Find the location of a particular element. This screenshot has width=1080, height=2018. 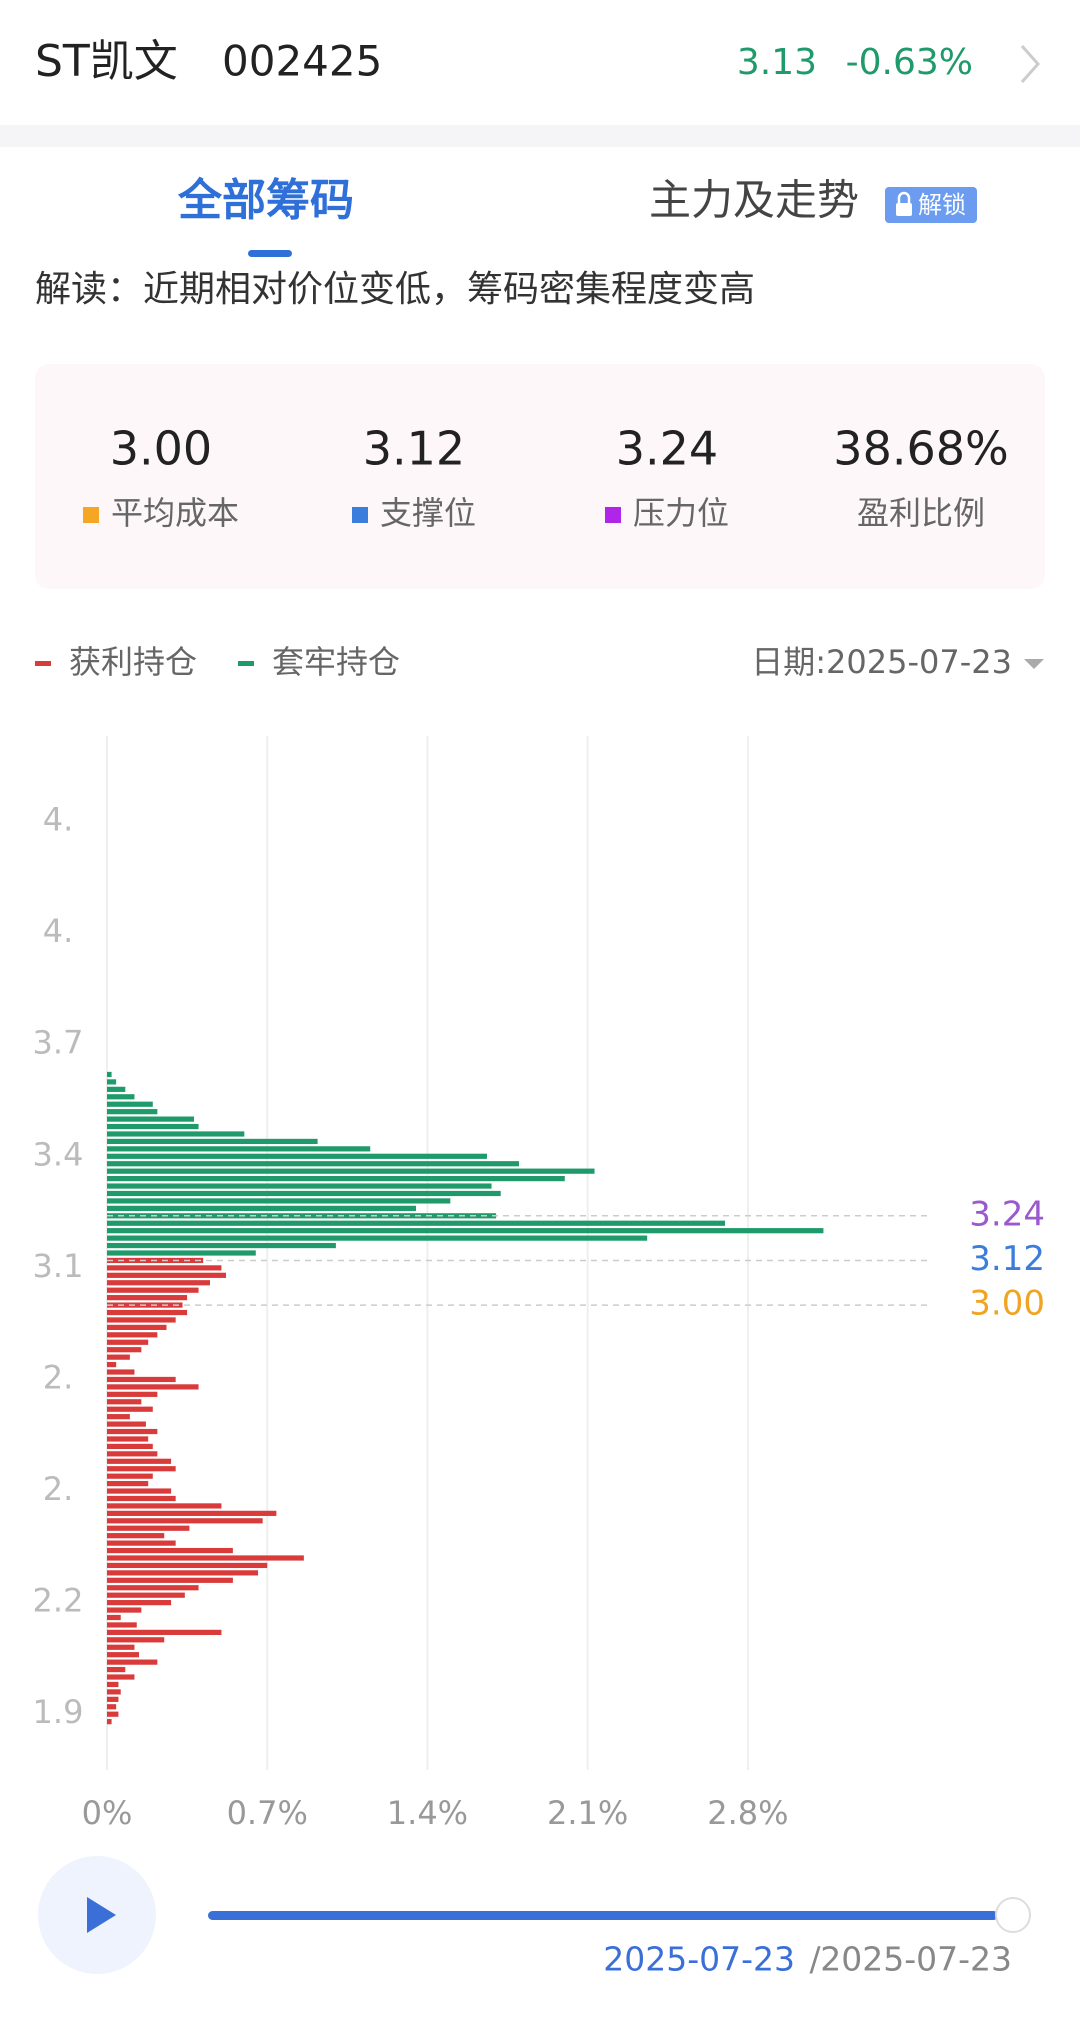

y-tick-label: 1.9 is located at coordinates (58, 1712).